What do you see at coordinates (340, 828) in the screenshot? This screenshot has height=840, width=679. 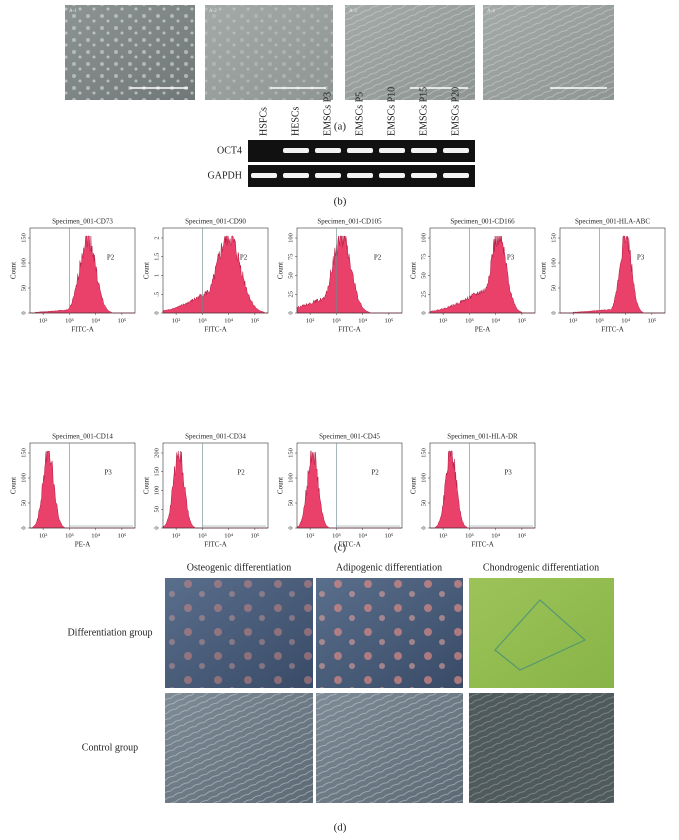 I see `caption: (d)` at bounding box center [340, 828].